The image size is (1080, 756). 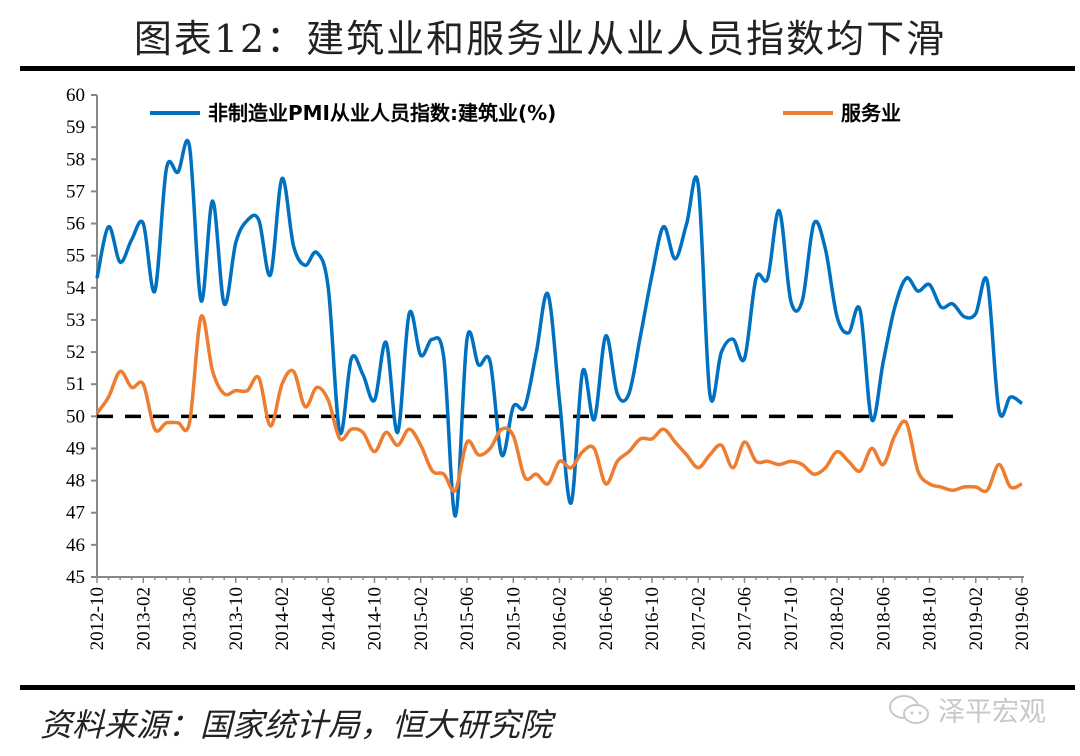 I want to click on title-divider, so click(x=547, y=68).